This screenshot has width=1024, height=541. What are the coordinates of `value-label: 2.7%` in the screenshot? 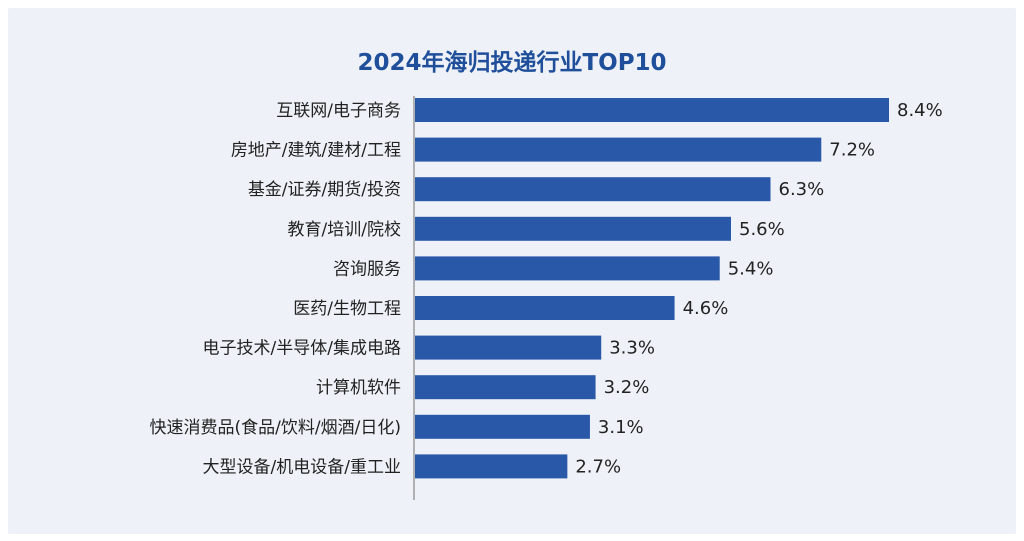 It's located at (598, 466).